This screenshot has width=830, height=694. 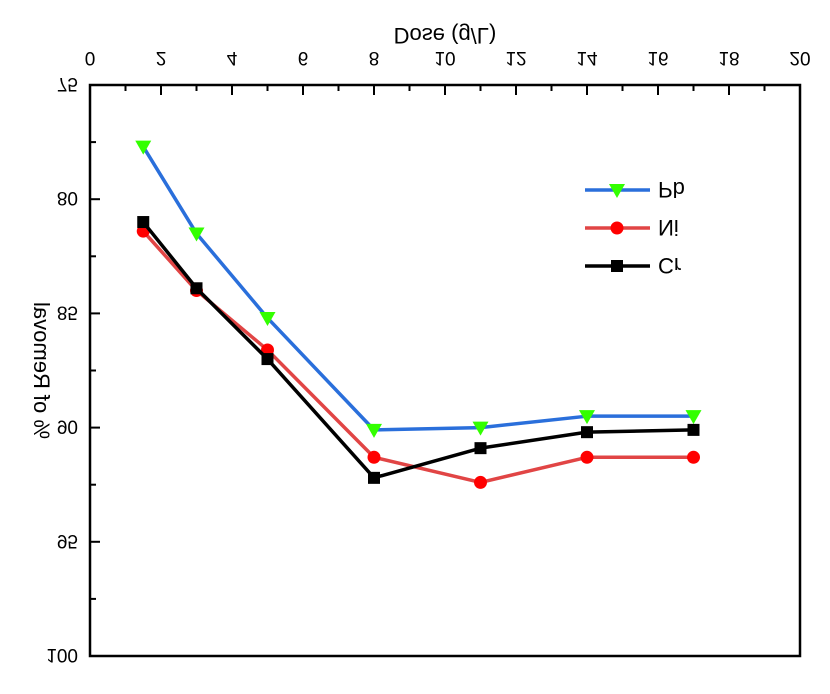 I want to click on y-tick-label: 80, so click(x=67, y=197).